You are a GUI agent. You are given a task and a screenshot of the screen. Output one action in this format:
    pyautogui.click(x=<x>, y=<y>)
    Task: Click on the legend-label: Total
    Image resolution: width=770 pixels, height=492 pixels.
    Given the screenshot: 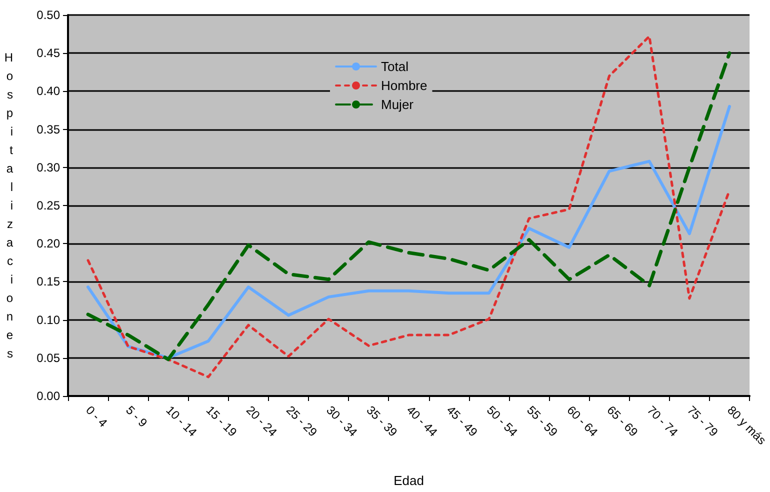 What is the action you would take?
    pyautogui.click(x=395, y=66)
    